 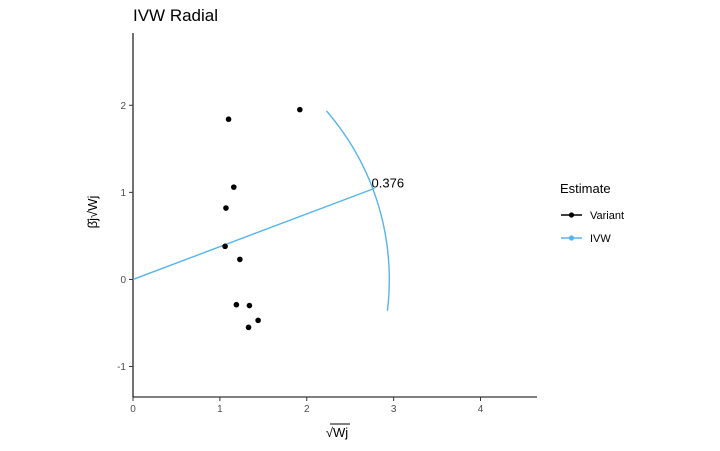 I want to click on chart-title: IVW Radial, so click(x=175, y=15).